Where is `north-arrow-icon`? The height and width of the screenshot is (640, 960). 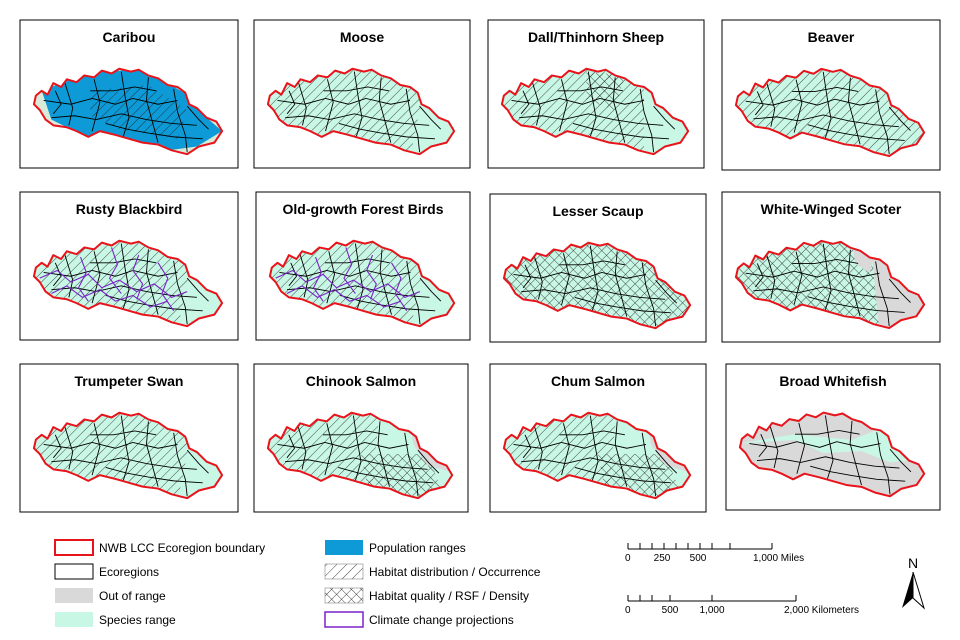 north-arrow-icon is located at coordinates (919, 590).